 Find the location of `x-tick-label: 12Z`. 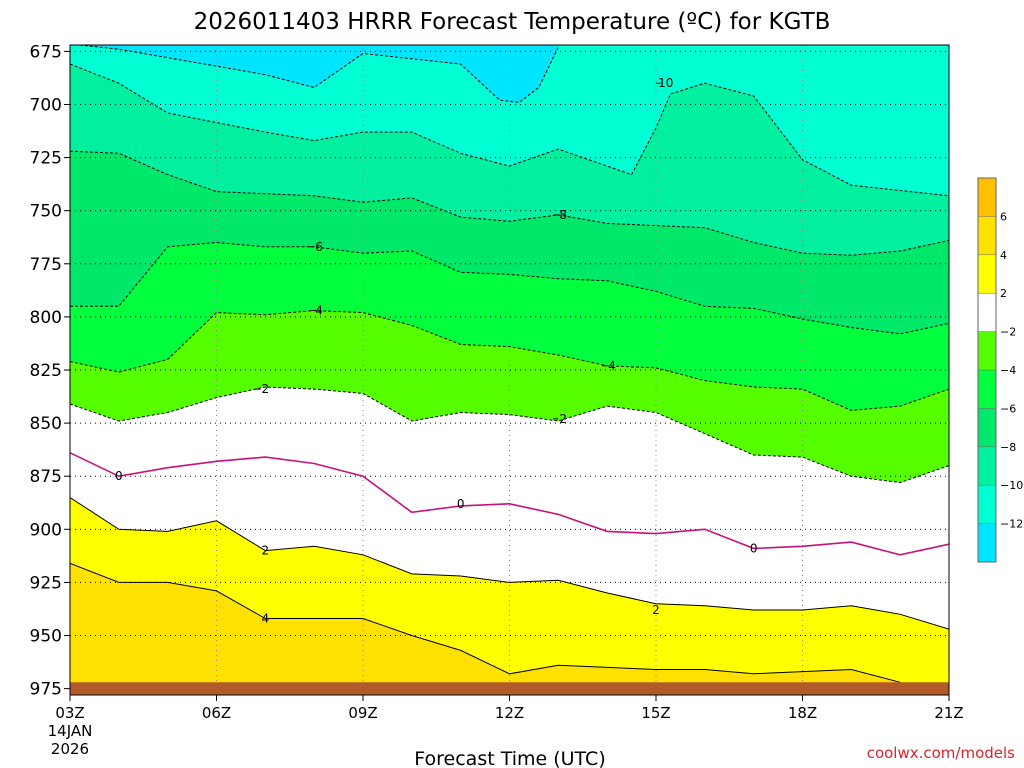

x-tick-label: 12Z is located at coordinates (509, 713).